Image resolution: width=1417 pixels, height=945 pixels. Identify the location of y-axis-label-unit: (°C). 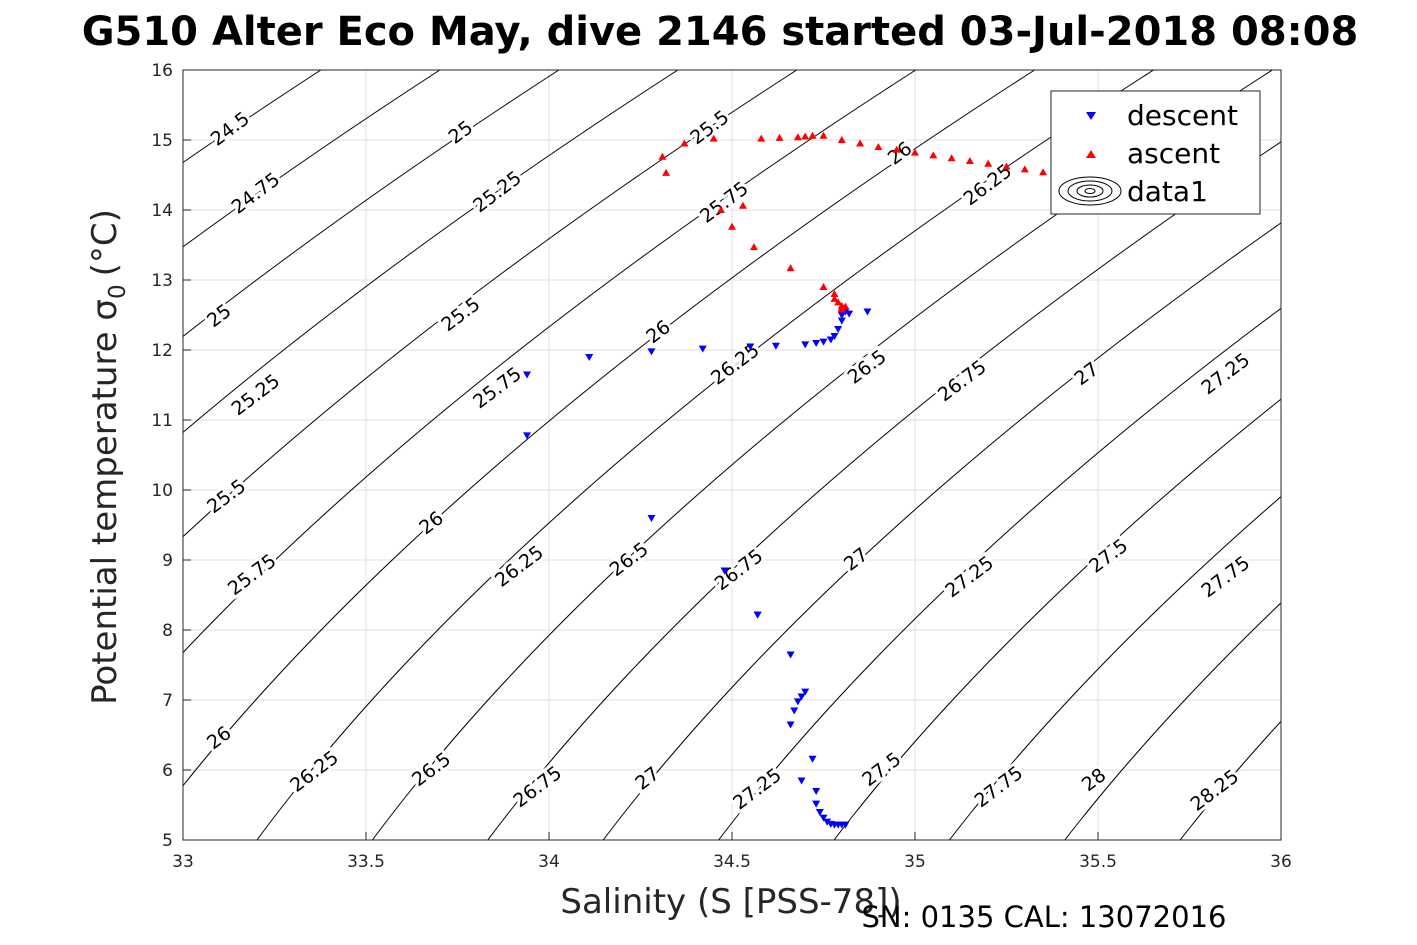
(105, 242).